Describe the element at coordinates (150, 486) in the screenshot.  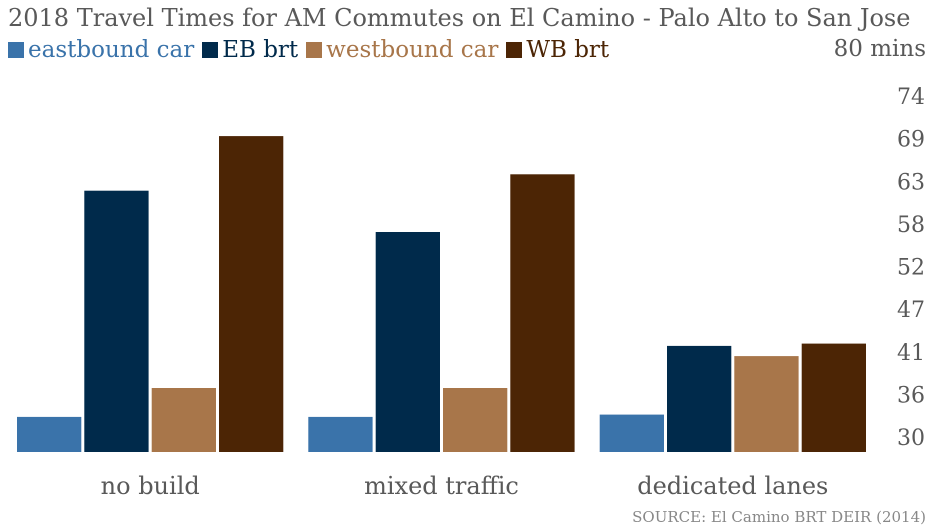
I see `x-tick-label: no build` at that location.